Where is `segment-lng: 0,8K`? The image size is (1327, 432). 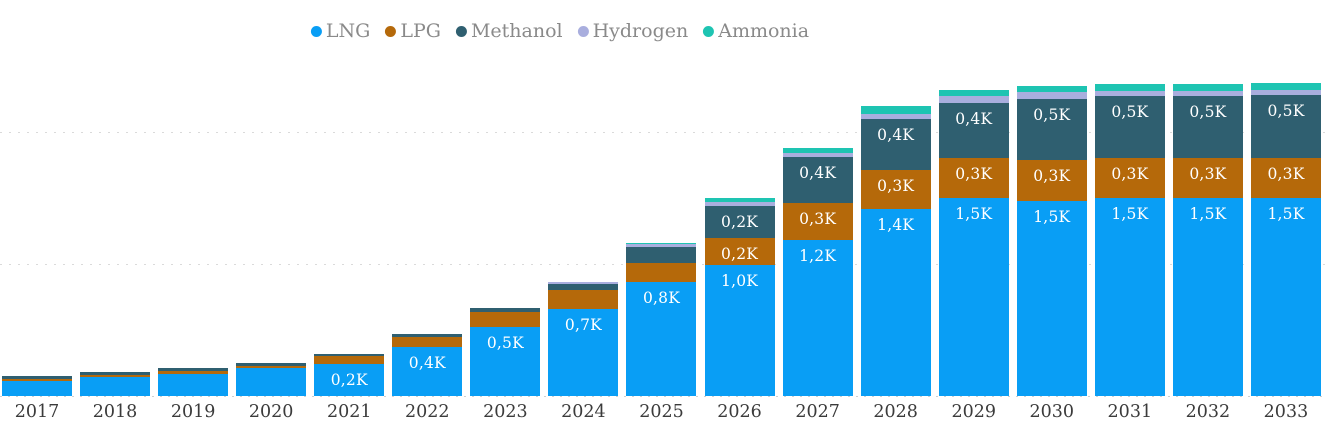
segment-lng: 0,8K is located at coordinates (661, 339).